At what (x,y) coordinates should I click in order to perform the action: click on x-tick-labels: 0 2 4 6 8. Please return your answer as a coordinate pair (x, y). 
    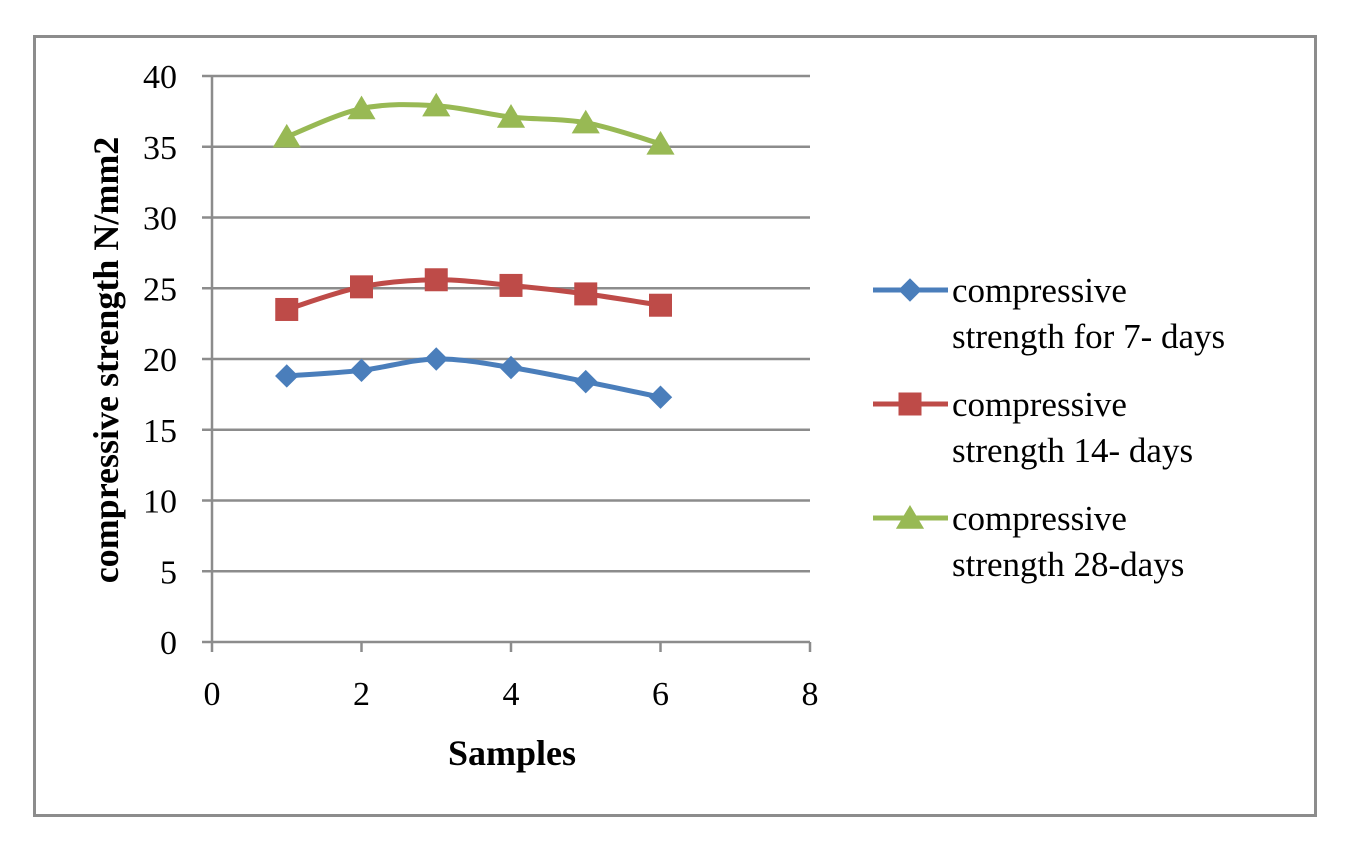
    Looking at the image, I should click on (511, 694).